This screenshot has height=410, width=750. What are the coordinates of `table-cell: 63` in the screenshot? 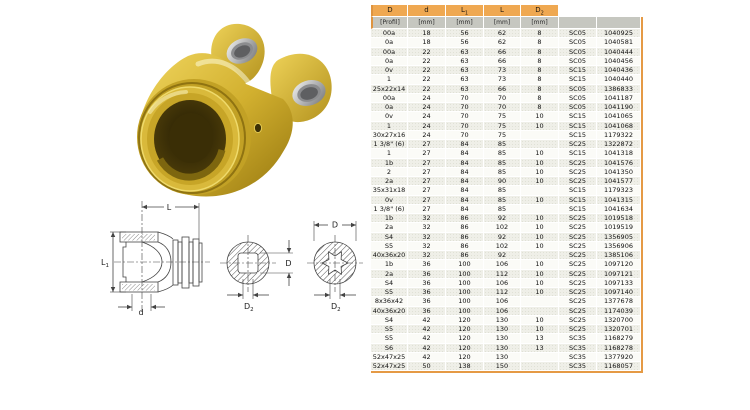 It's located at (465, 71).